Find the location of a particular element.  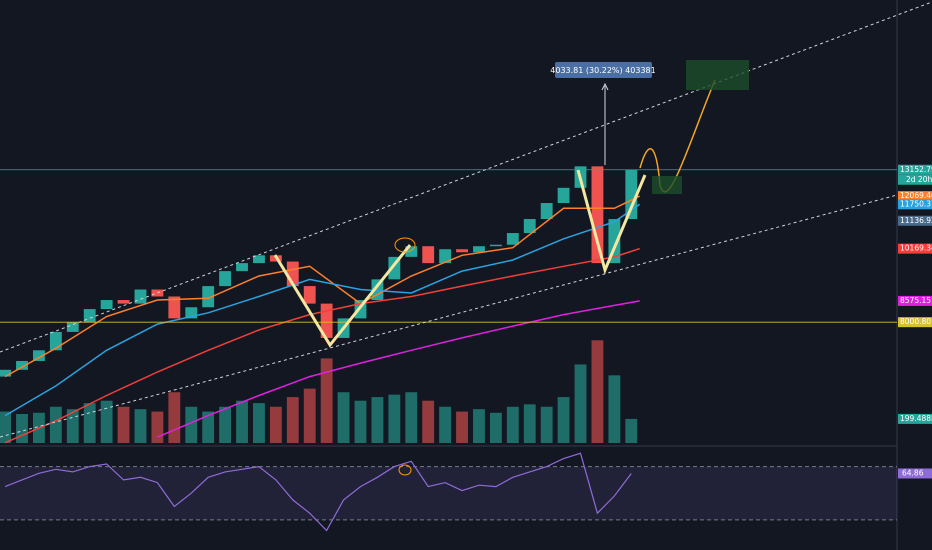

rsi-line is located at coordinates (318, 492).